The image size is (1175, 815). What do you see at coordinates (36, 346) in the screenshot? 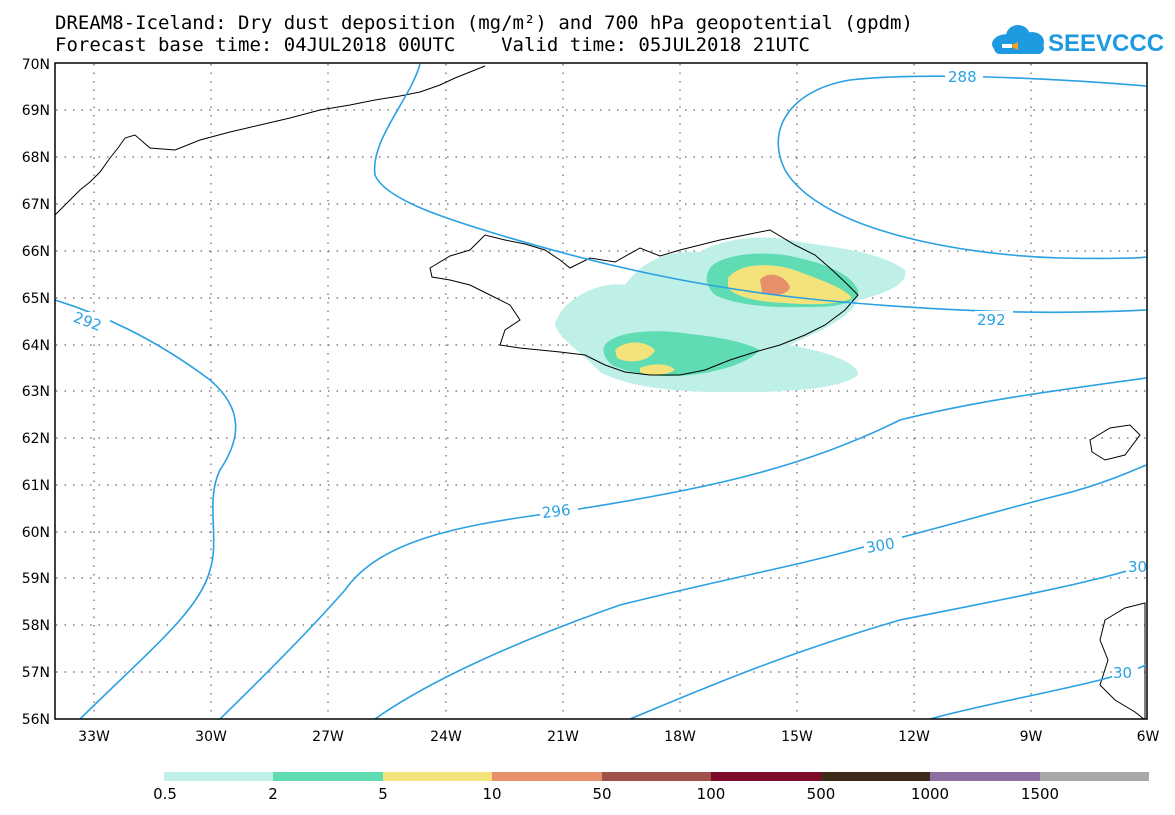
I see `lat-label: 64N` at bounding box center [36, 346].